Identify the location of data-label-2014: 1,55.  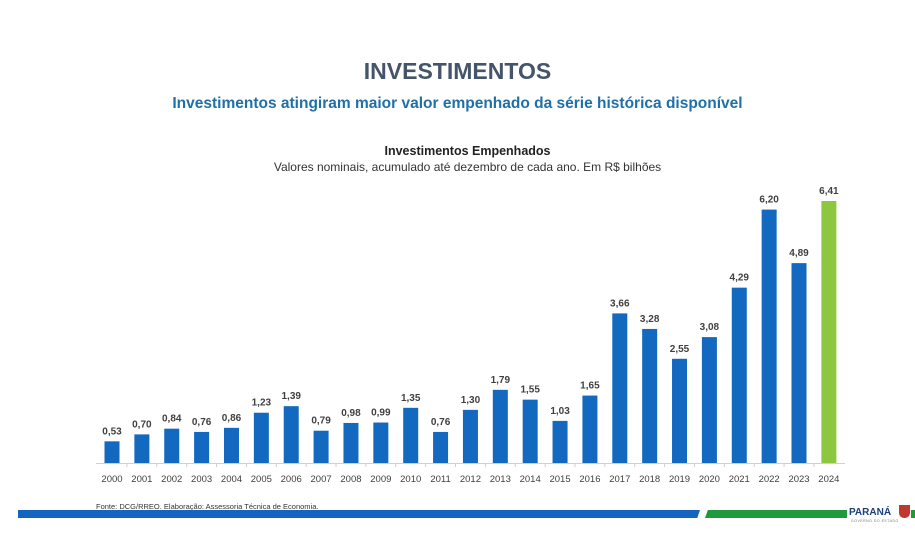
(530, 390).